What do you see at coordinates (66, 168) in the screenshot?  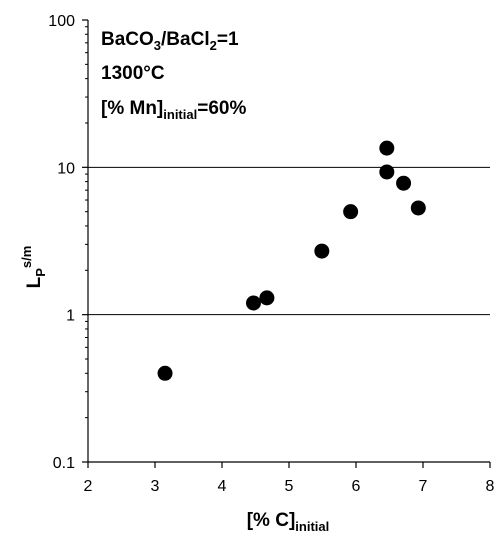 I see `y-tick-label: 10` at bounding box center [66, 168].